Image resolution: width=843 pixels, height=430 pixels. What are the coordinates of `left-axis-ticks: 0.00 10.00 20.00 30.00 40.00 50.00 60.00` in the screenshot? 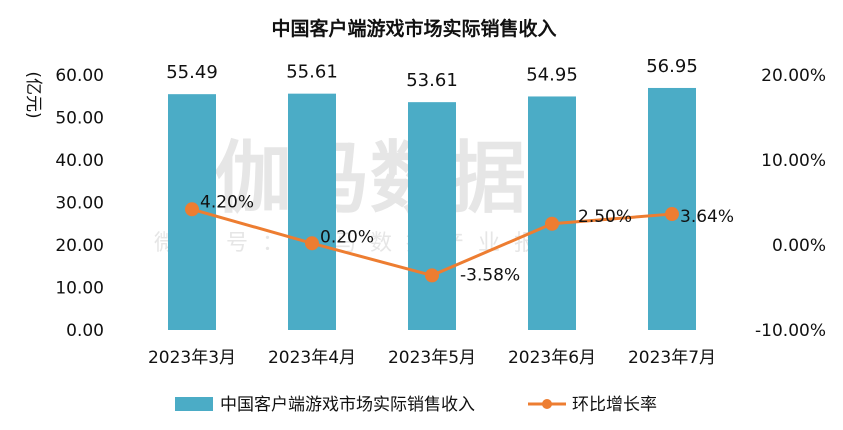 It's located at (79, 203).